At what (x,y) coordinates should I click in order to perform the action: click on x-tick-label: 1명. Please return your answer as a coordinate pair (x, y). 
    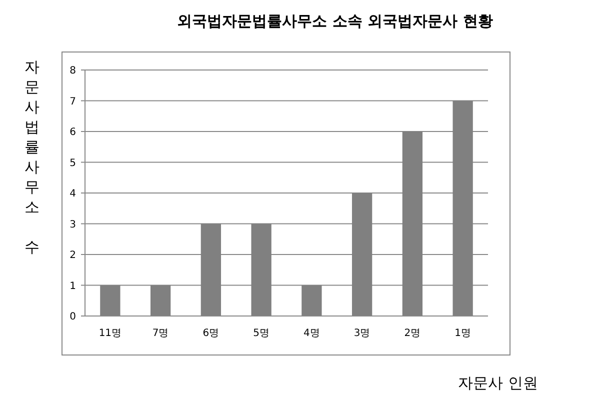
    Looking at the image, I should click on (462, 333).